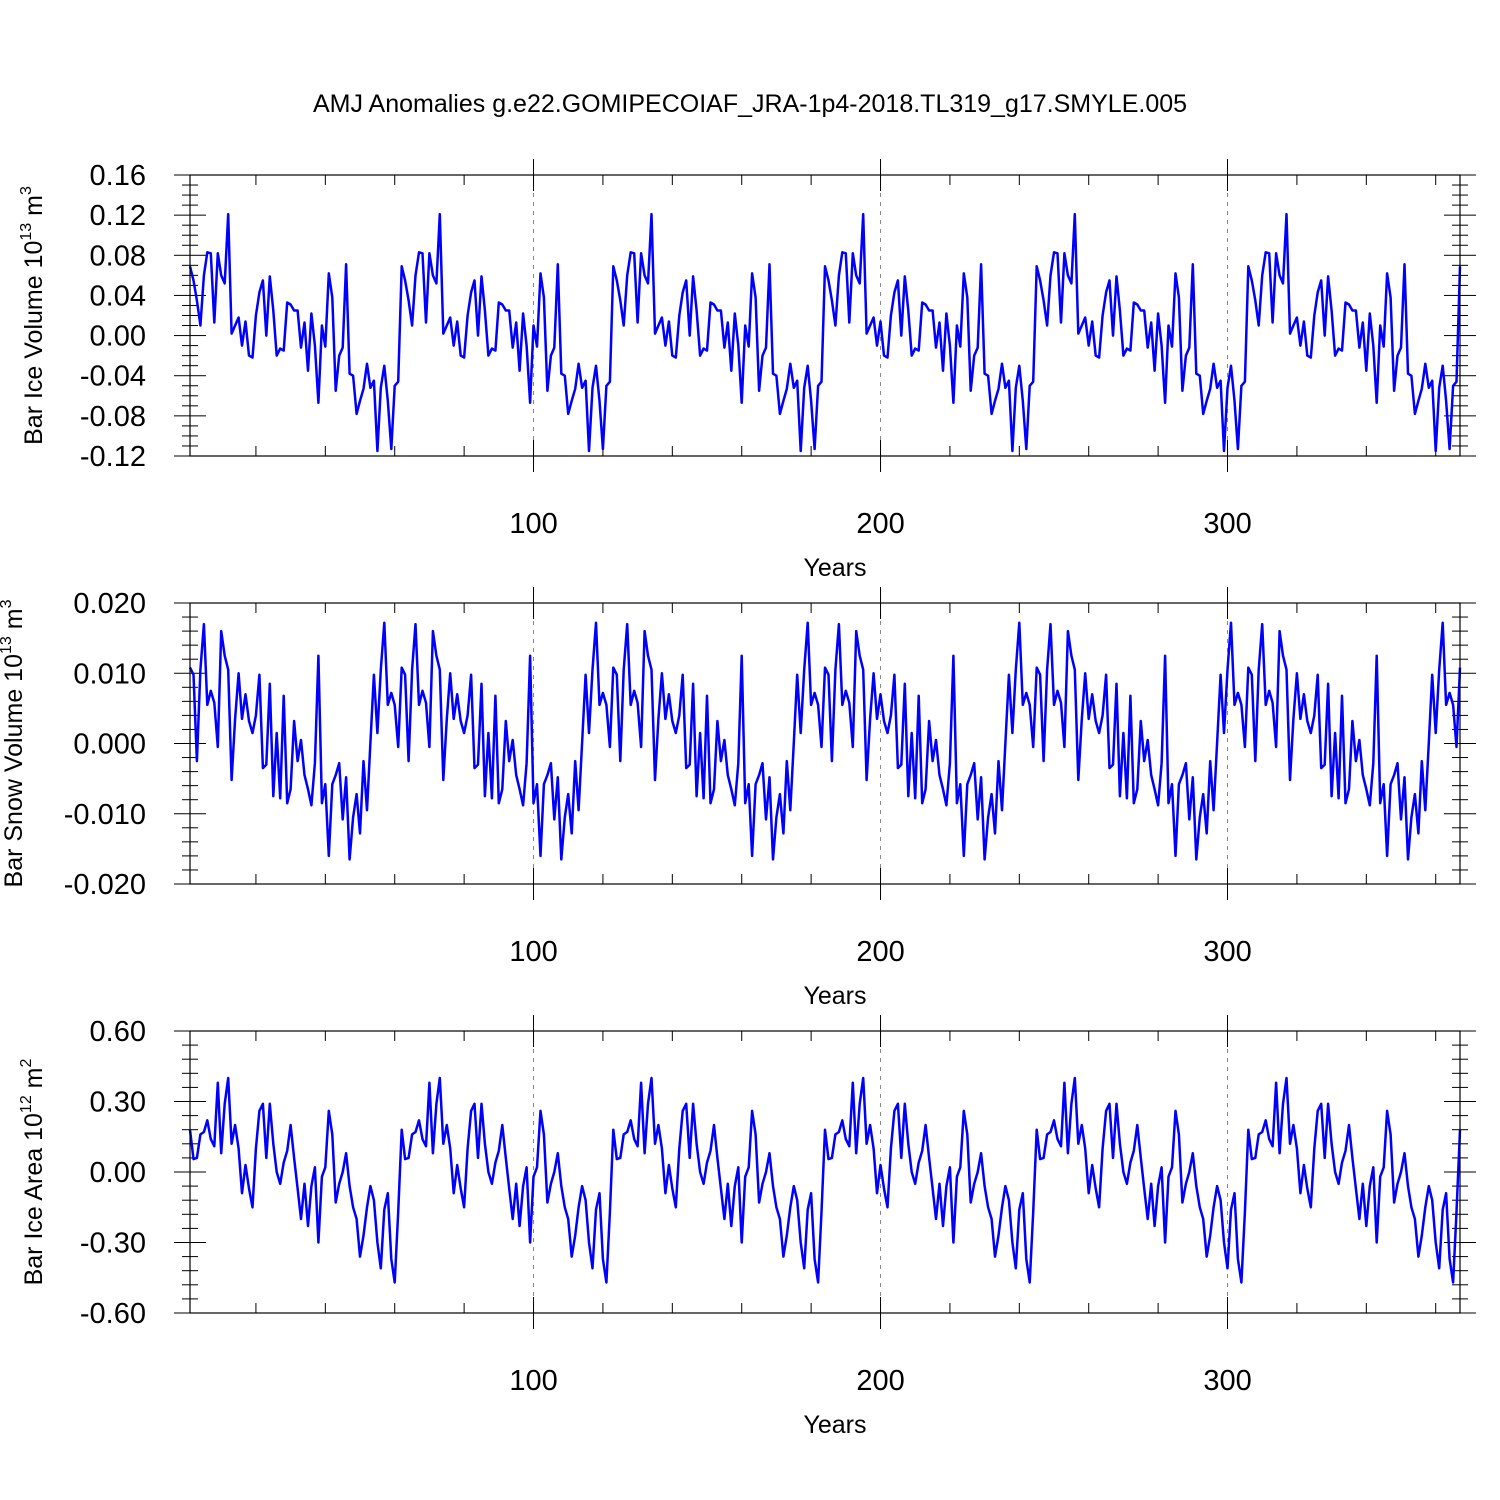 The width and height of the screenshot is (1500, 1500). Describe the element at coordinates (118, 216) in the screenshot. I see `ice-volume-ytick-label: 0.12` at that location.